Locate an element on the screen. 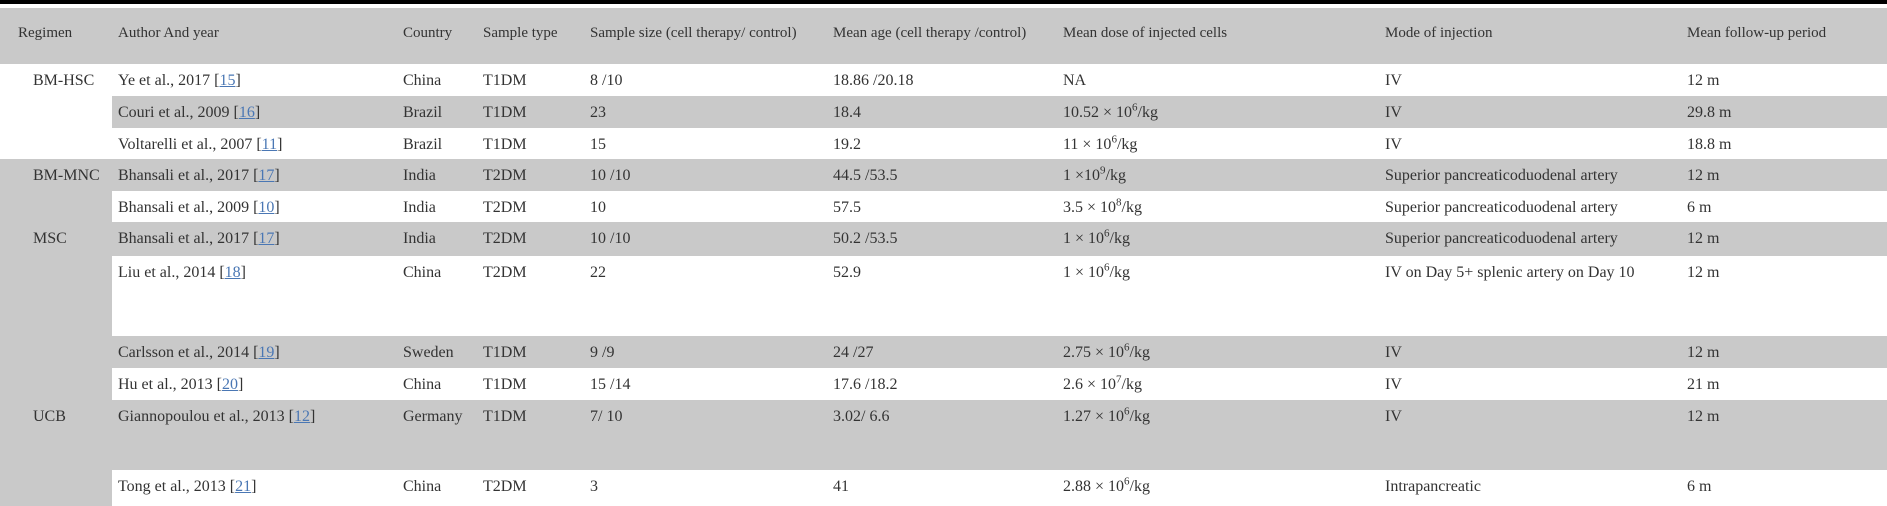 Image resolution: width=1887 pixels, height=506 pixels. citation-link: 10 is located at coordinates (266, 207).